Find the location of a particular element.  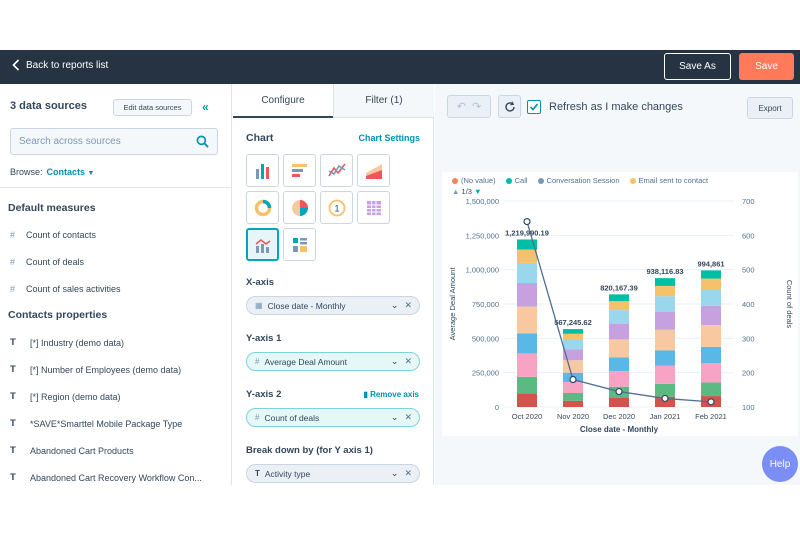

chart-type-combo is located at coordinates (262, 244).